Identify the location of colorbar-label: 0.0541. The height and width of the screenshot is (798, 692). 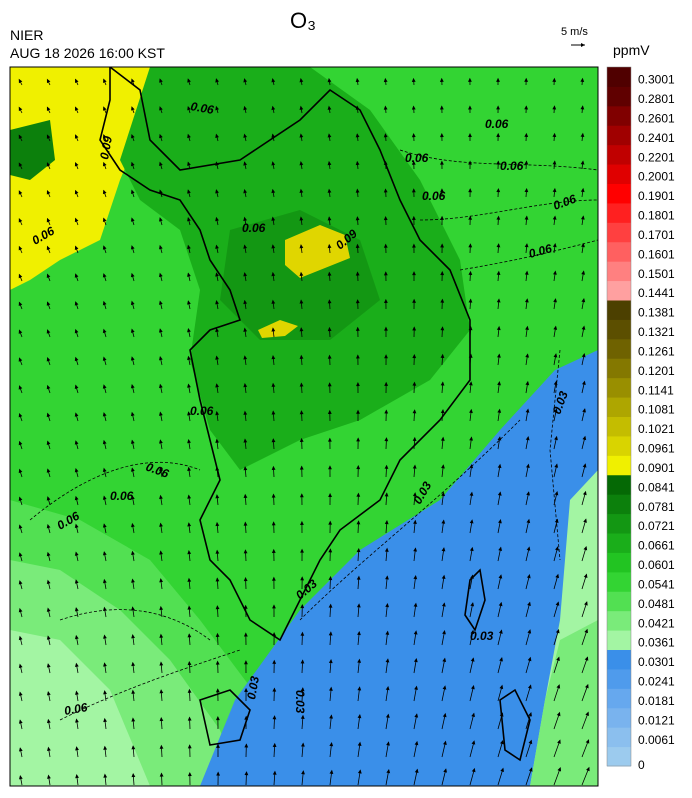
(656, 584).